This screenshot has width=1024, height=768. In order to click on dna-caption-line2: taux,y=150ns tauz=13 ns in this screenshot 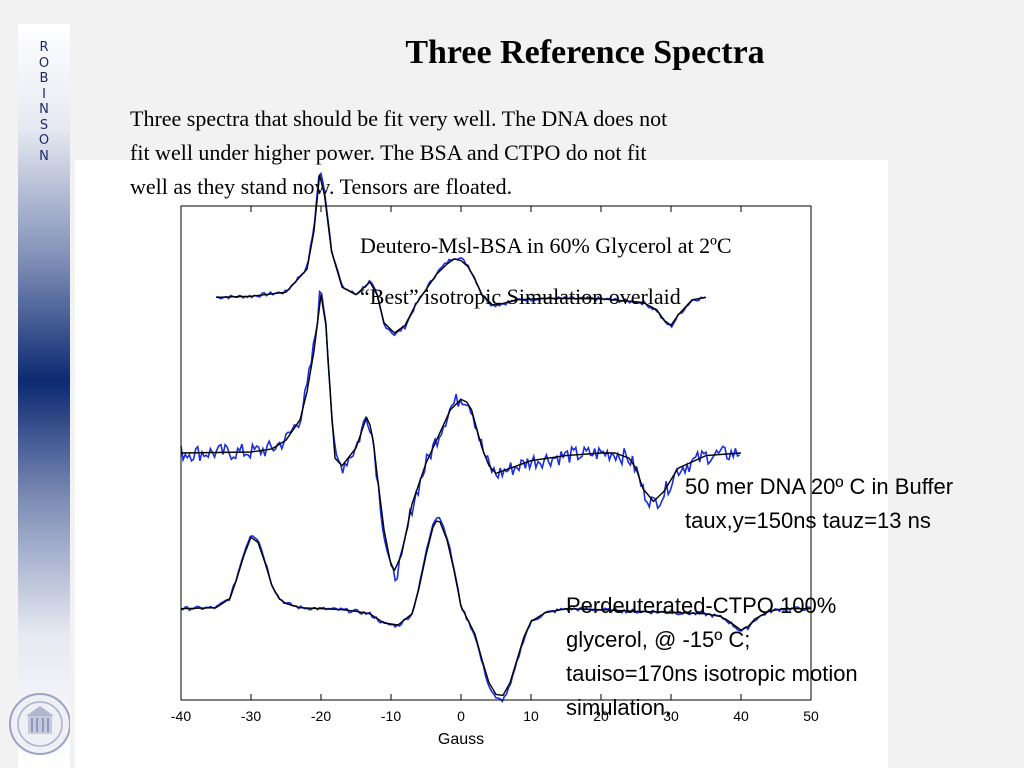, I will do `click(808, 520)`.